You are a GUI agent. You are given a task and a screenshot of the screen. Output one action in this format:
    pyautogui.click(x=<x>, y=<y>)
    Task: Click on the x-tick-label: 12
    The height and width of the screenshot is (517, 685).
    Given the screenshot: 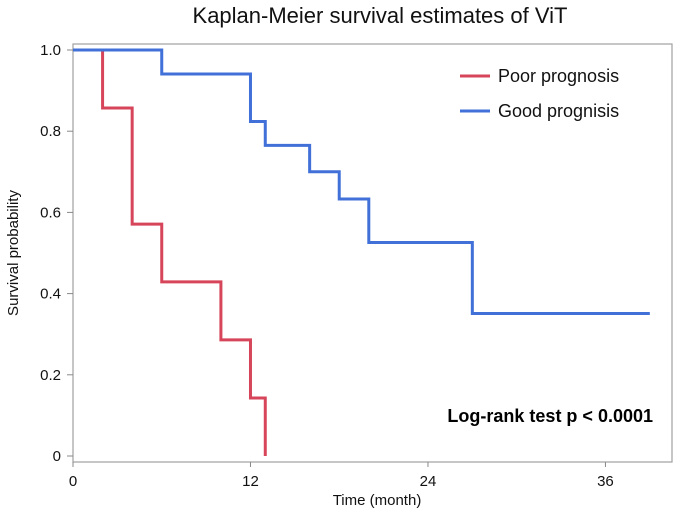 What is the action you would take?
    pyautogui.click(x=250, y=481)
    